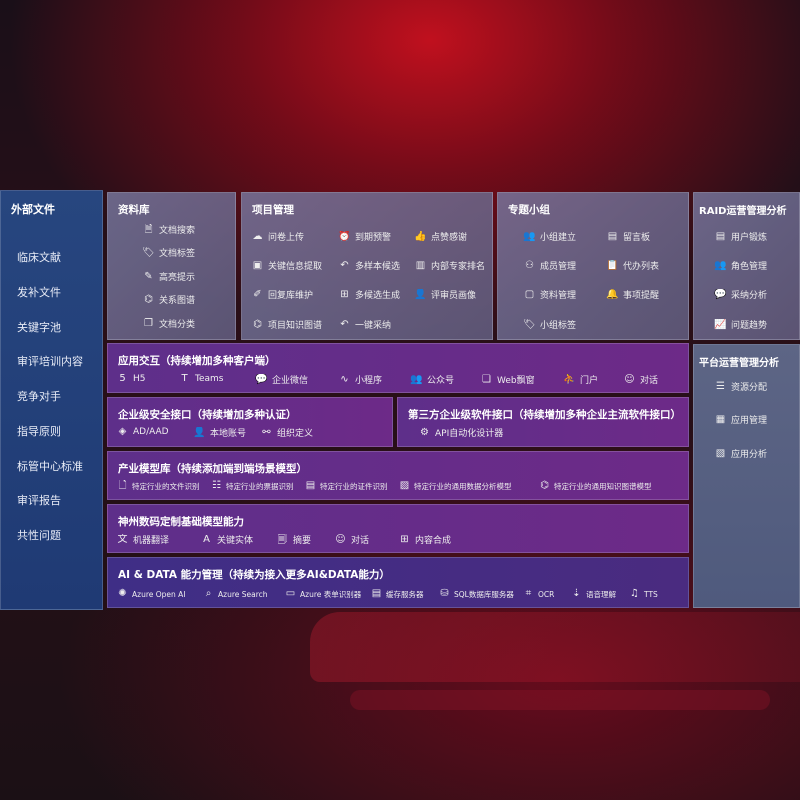 The height and width of the screenshot is (800, 800). I want to click on apps-icon: ▦, so click(720, 419).